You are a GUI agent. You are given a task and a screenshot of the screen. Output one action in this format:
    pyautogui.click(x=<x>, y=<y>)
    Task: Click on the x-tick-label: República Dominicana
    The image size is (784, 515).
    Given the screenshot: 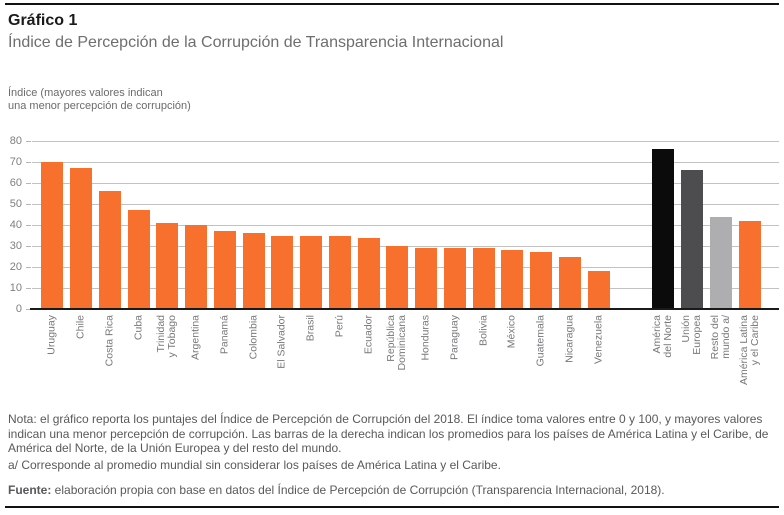 What is the action you would take?
    pyautogui.click(x=397, y=343)
    